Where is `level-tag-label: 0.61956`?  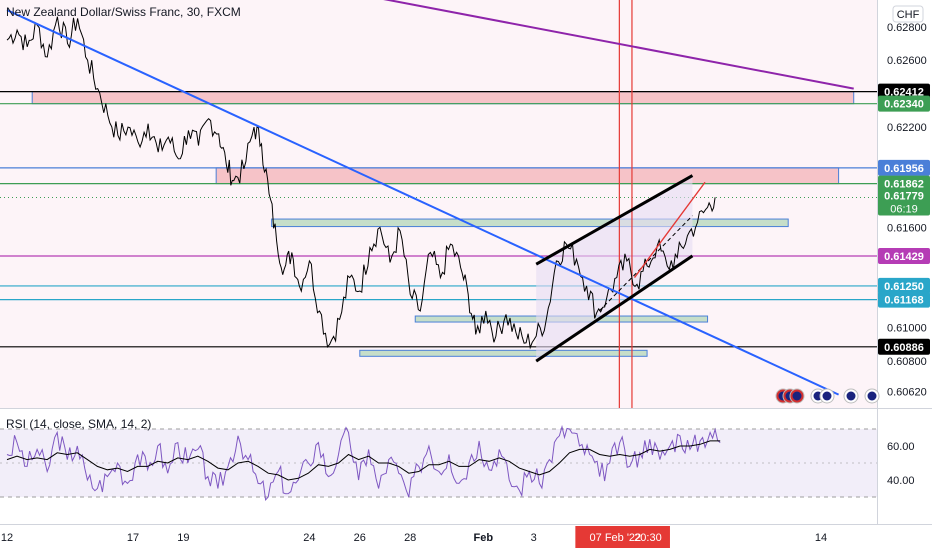 level-tag-label: 0.61956 is located at coordinates (904, 169).